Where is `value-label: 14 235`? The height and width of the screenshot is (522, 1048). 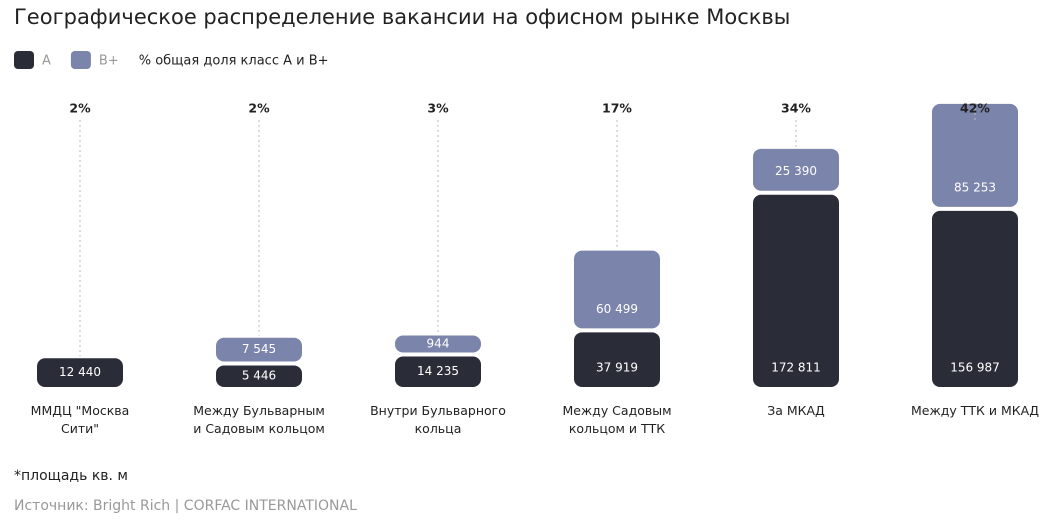 value-label: 14 235 is located at coordinates (438, 371).